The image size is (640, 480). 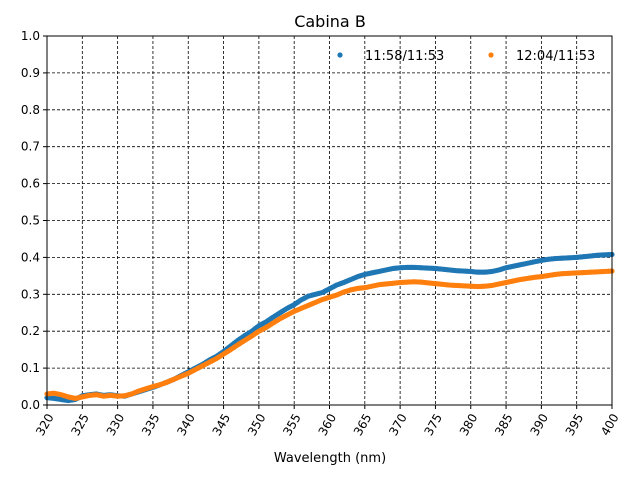 What do you see at coordinates (555, 56) in the screenshot?
I see `legend-label: 12:04/11:53` at bounding box center [555, 56].